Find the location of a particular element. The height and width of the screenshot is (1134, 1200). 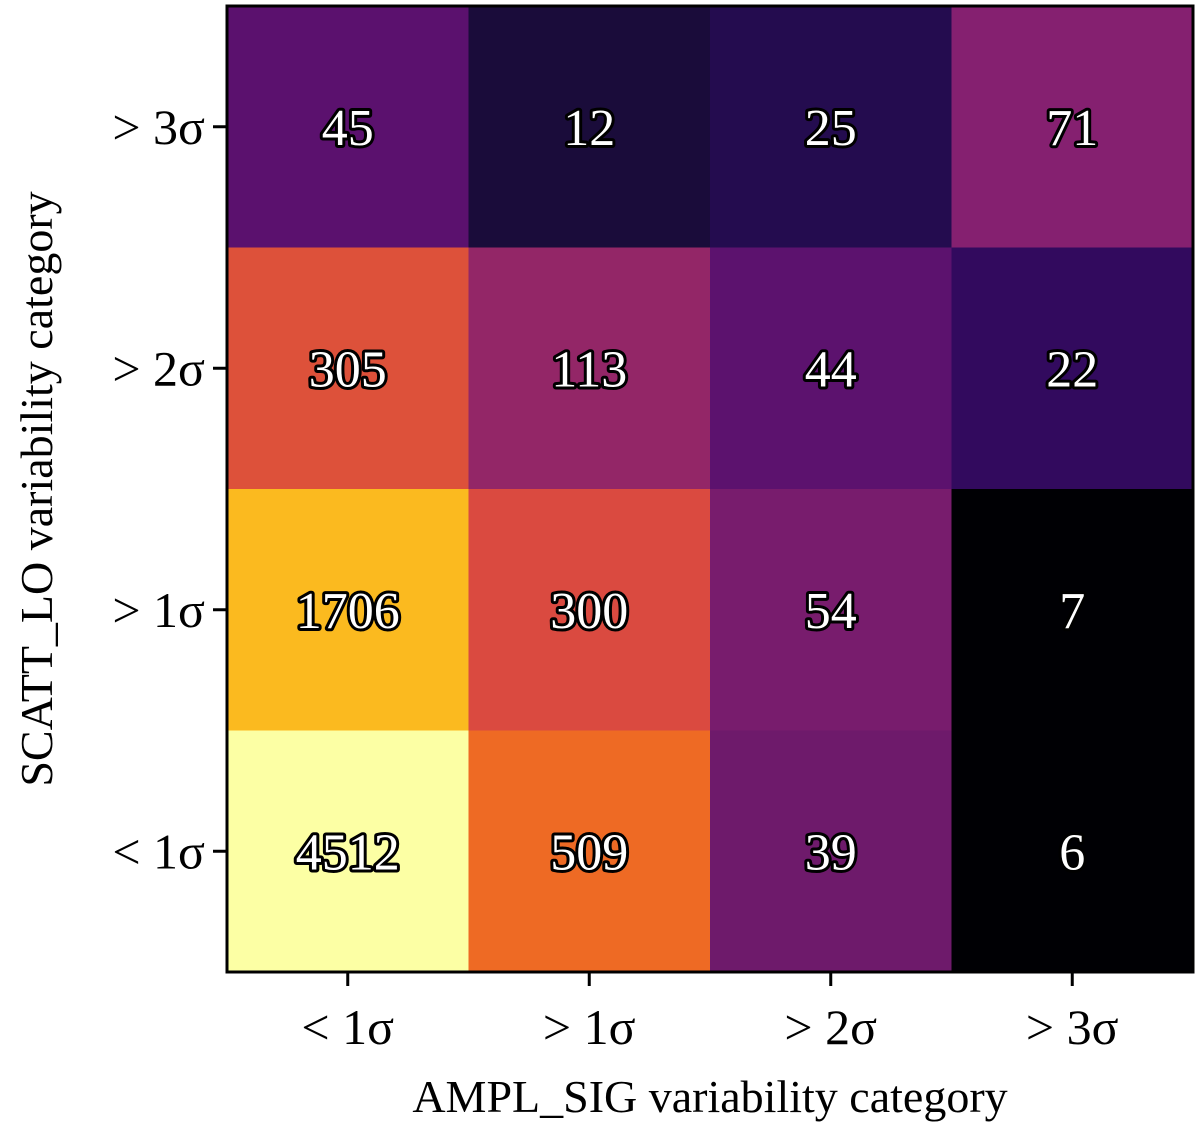

cell-value-label: 300 is located at coordinates (589, 611).